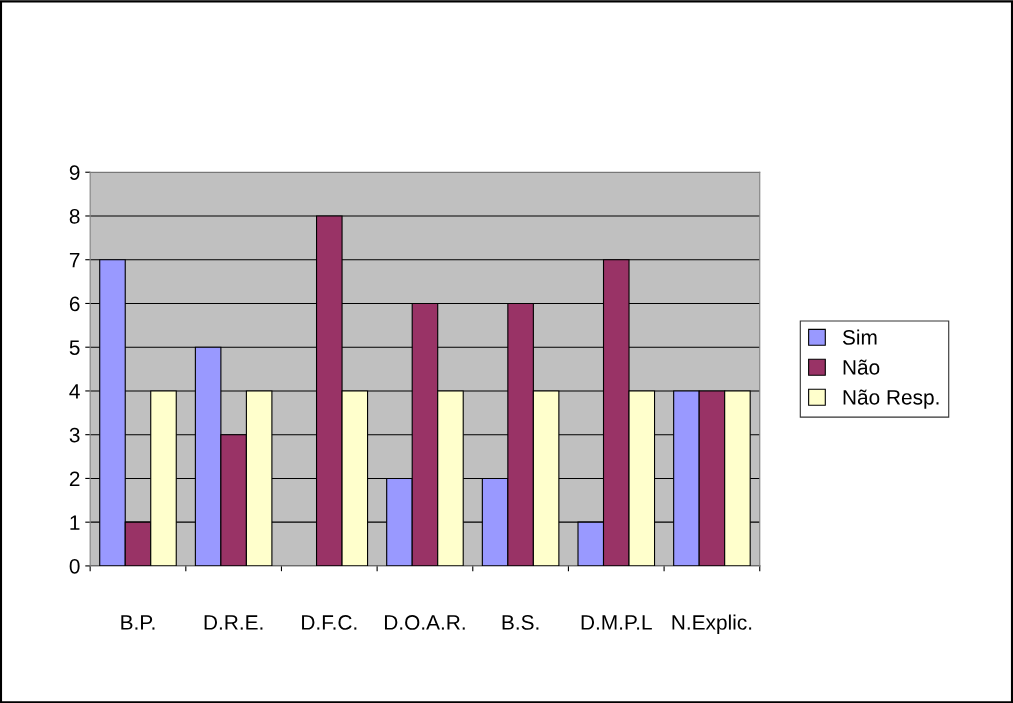 The width and height of the screenshot is (1013, 703). I want to click on legend-label: Não Resp., so click(891, 399).